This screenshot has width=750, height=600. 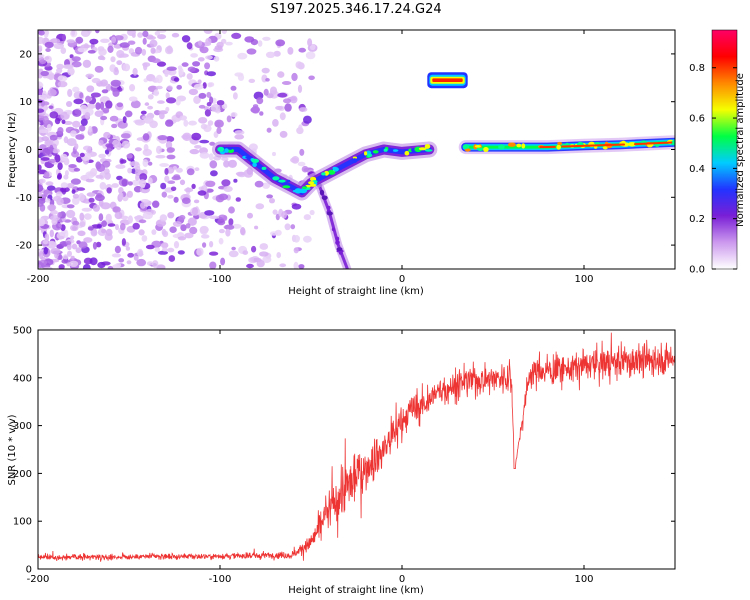 What do you see at coordinates (713, 169) in the screenshot?
I see `colorbar-ticks: 0.0 0.2 0.4 0.6 0.8` at bounding box center [713, 169].